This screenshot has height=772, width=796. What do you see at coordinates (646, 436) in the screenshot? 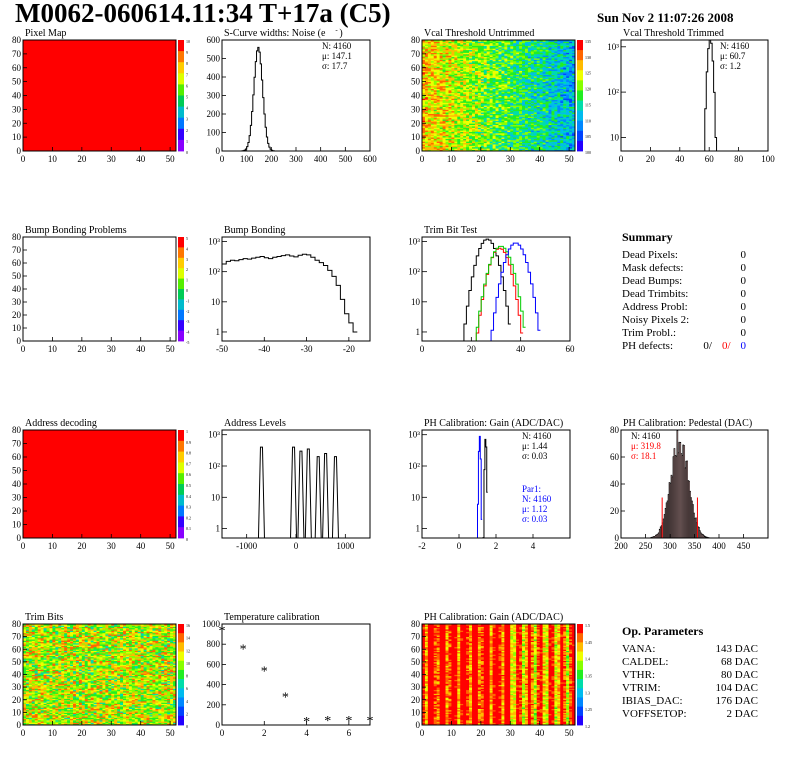
I see `stats-line: N: 4160` at bounding box center [646, 436].